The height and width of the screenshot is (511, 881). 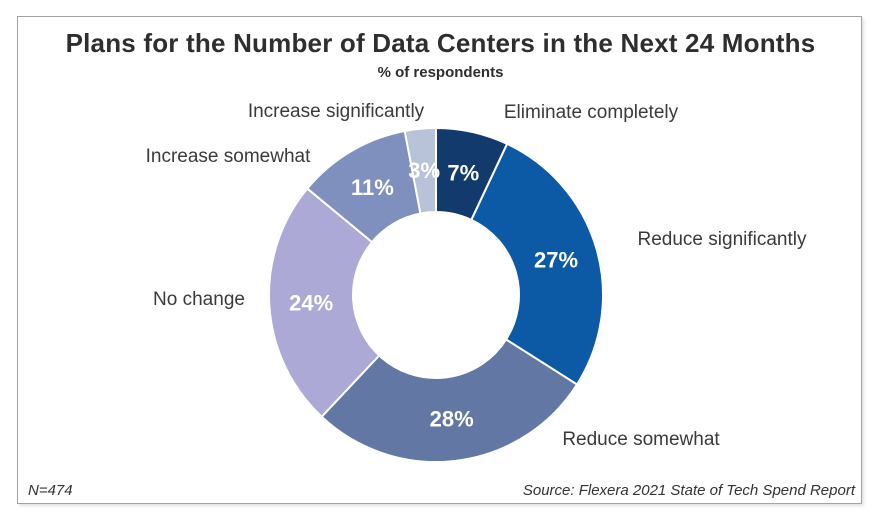 I want to click on donut-segment-increase-significantly, so click(x=420, y=171).